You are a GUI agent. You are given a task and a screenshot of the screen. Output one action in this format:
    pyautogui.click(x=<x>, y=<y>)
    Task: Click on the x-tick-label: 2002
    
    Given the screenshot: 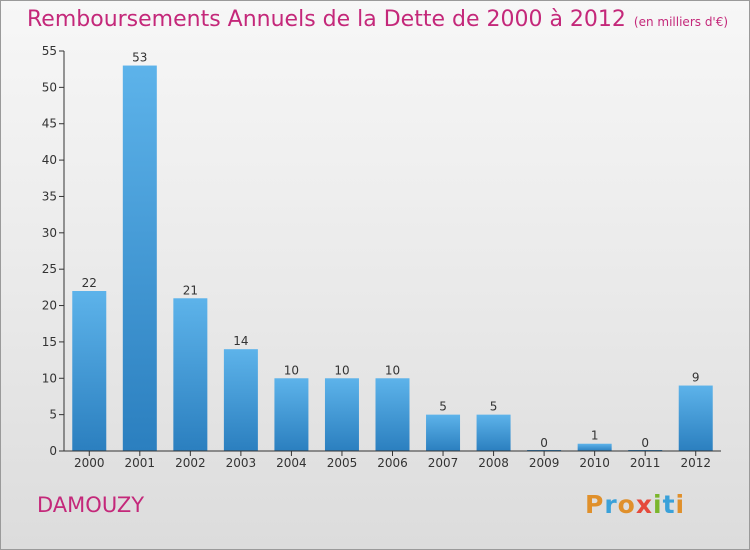 What is the action you would take?
    pyautogui.click(x=190, y=463)
    